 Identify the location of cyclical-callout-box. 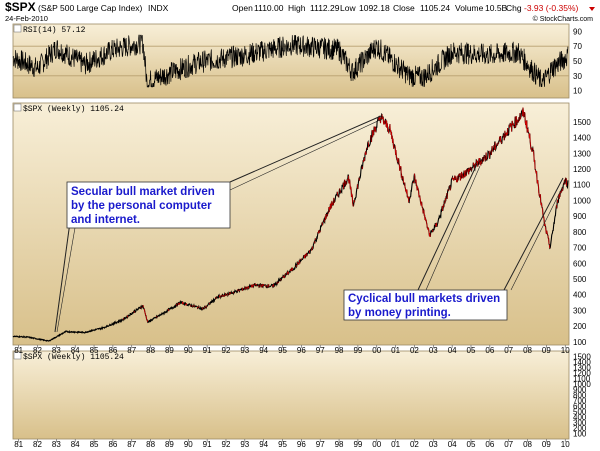
(425, 305).